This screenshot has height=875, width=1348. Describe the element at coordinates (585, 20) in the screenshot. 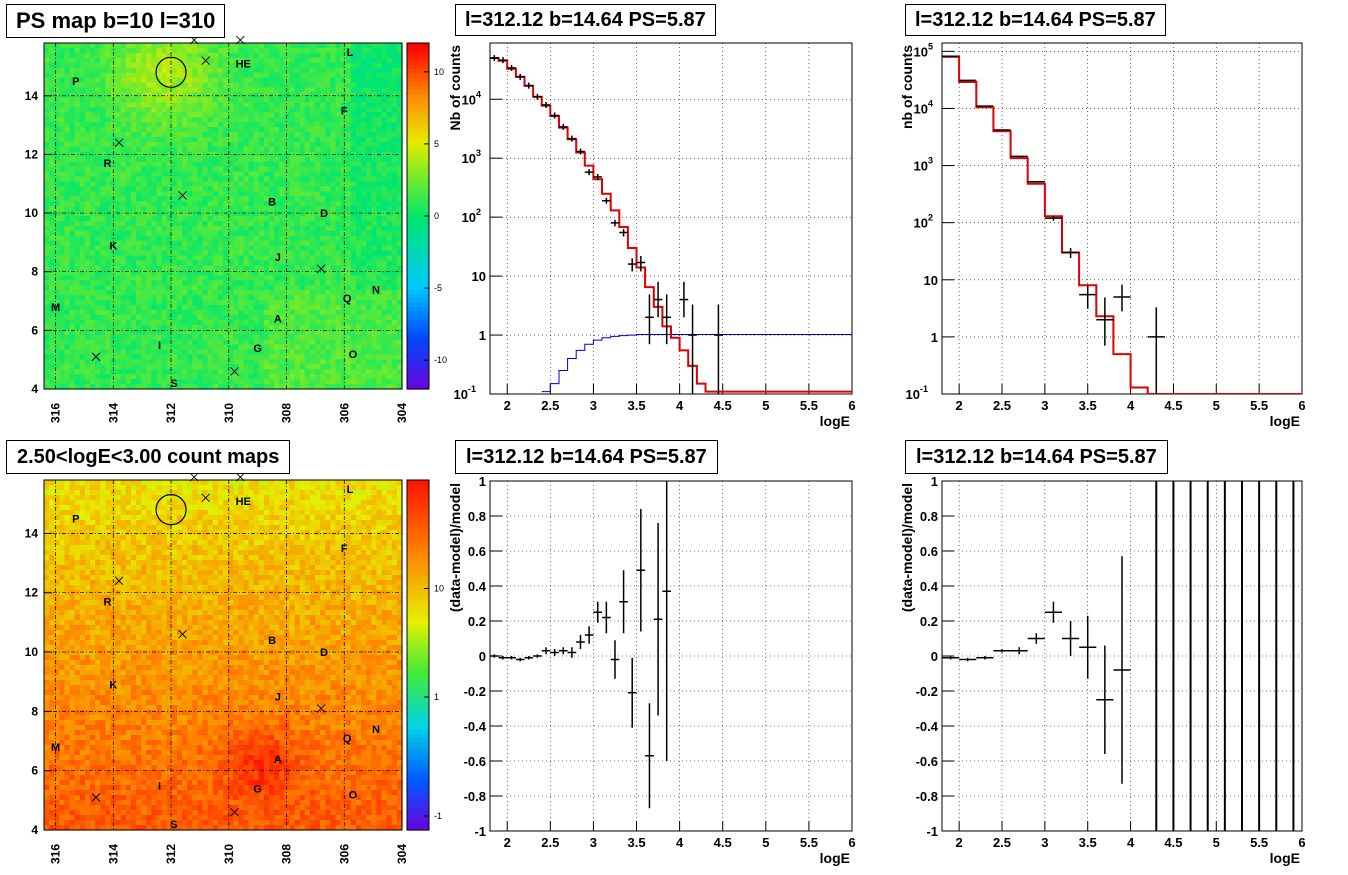

I see `spectrum-left-title: l=312.12 b=14.64 PS=5.87` at that location.